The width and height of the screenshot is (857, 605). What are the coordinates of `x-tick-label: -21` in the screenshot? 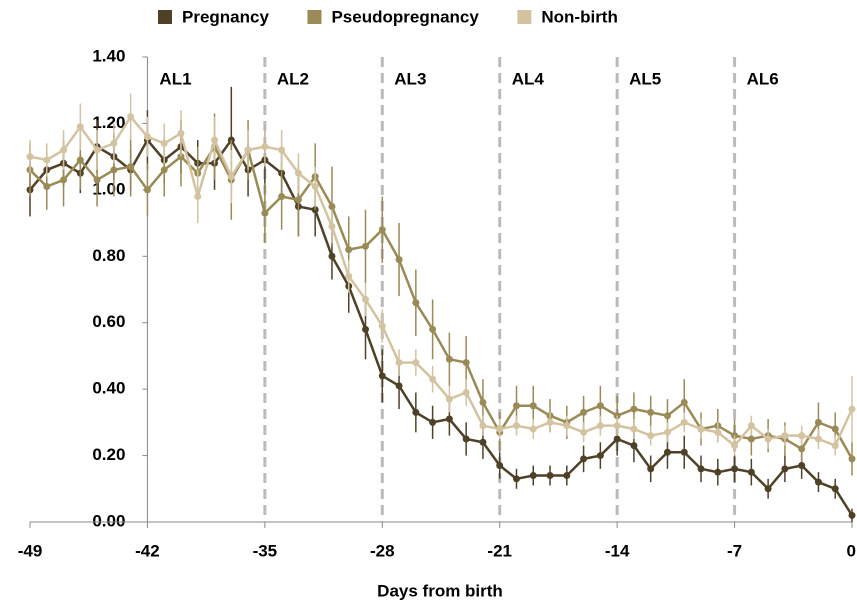 It's located at (499, 550).